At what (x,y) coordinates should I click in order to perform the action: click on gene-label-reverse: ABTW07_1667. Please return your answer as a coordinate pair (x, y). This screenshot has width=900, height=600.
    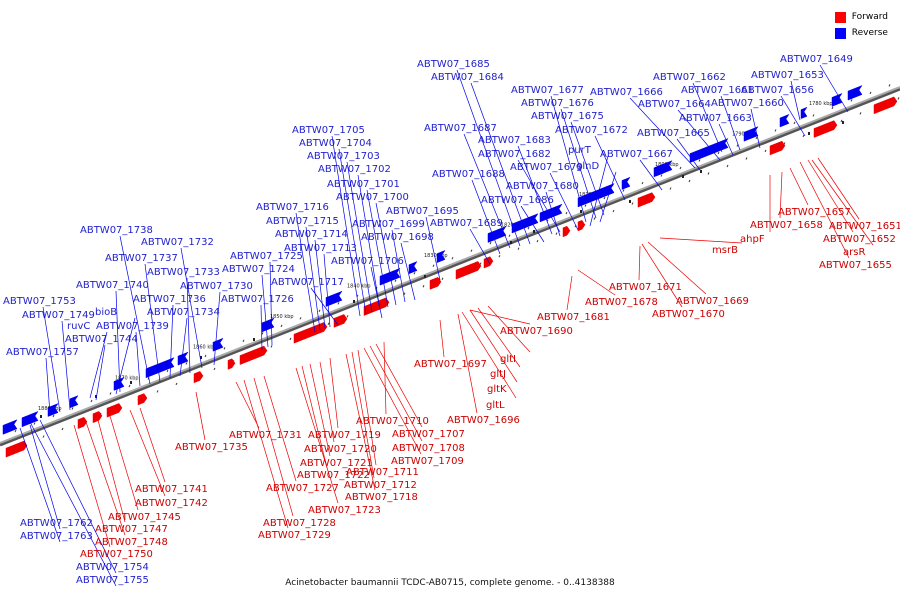
    Looking at the image, I should click on (636, 154).